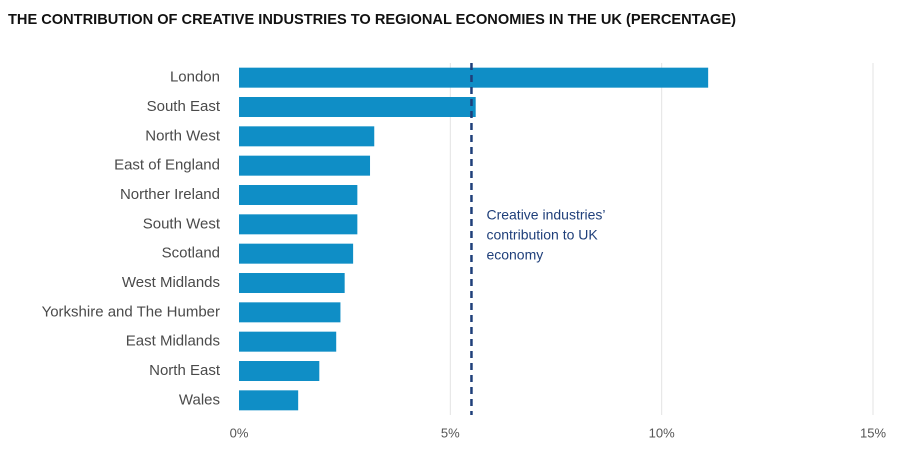  Describe the element at coordinates (173, 341) in the screenshot. I see `y-tick-label: East Midlands` at that location.